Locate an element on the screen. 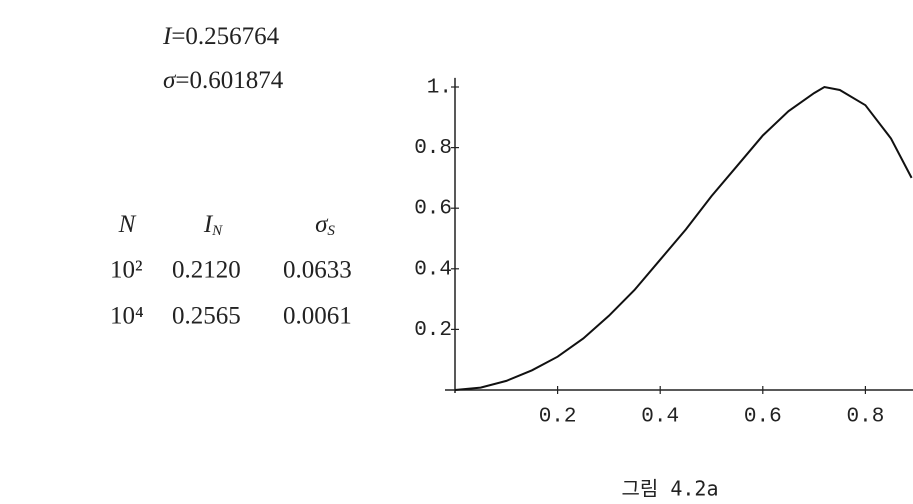 The height and width of the screenshot is (504, 913). header-symbol: N is located at coordinates (127, 224).